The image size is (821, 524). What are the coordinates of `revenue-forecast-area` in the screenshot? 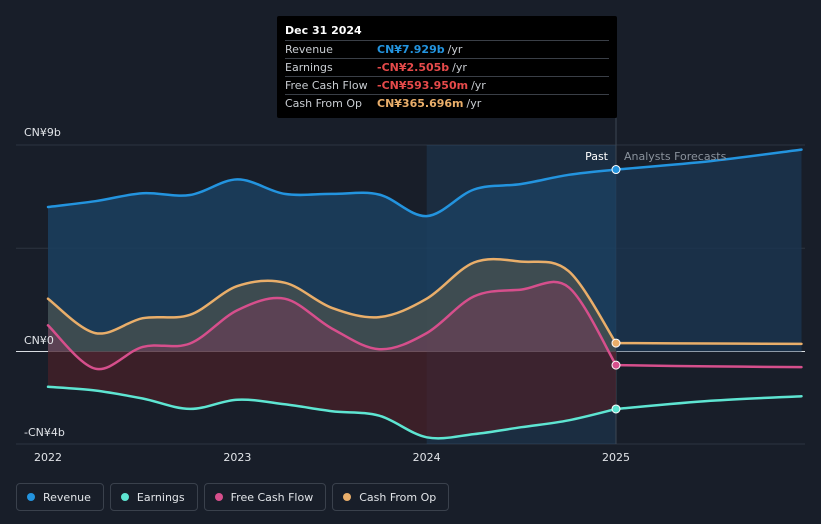 It's located at (709, 250).